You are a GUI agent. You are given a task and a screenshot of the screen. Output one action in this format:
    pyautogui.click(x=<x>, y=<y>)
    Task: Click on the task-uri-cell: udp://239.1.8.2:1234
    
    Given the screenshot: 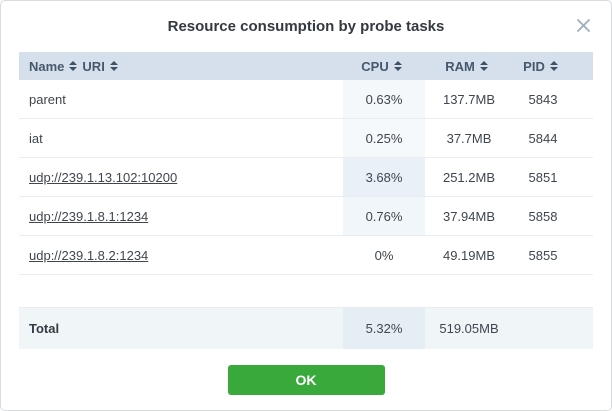 What is the action you would take?
    pyautogui.click(x=181, y=255)
    